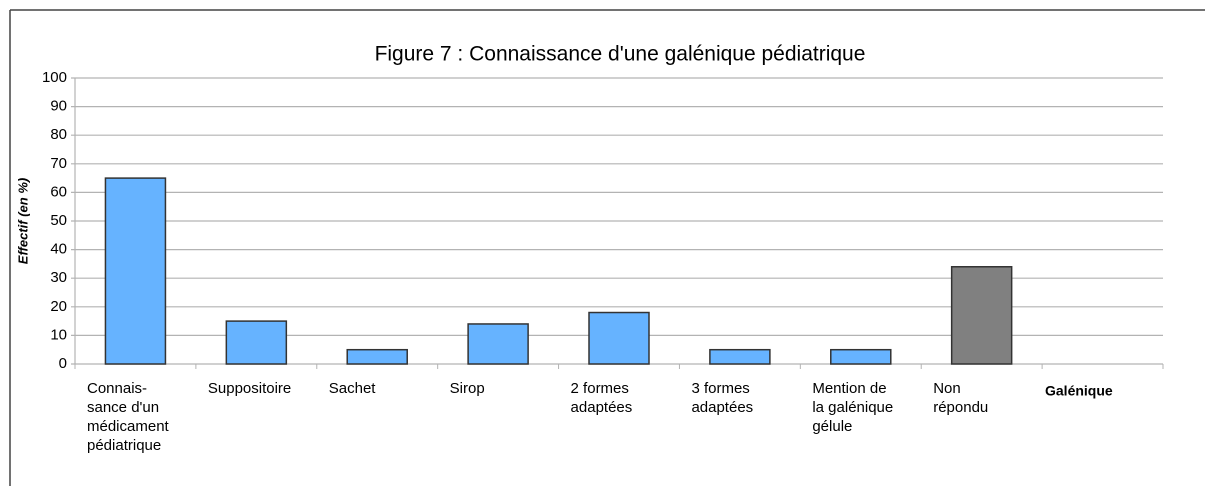  I want to click on y-tick-label: 0, so click(63, 363).